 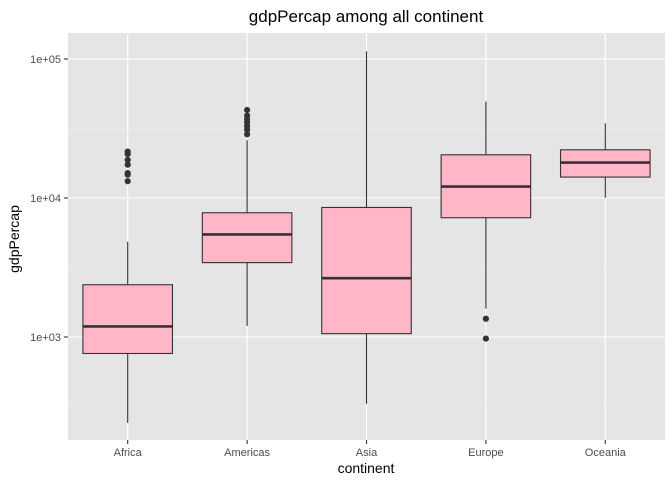 I want to click on x-tick-label: Africa, so click(x=128, y=453).